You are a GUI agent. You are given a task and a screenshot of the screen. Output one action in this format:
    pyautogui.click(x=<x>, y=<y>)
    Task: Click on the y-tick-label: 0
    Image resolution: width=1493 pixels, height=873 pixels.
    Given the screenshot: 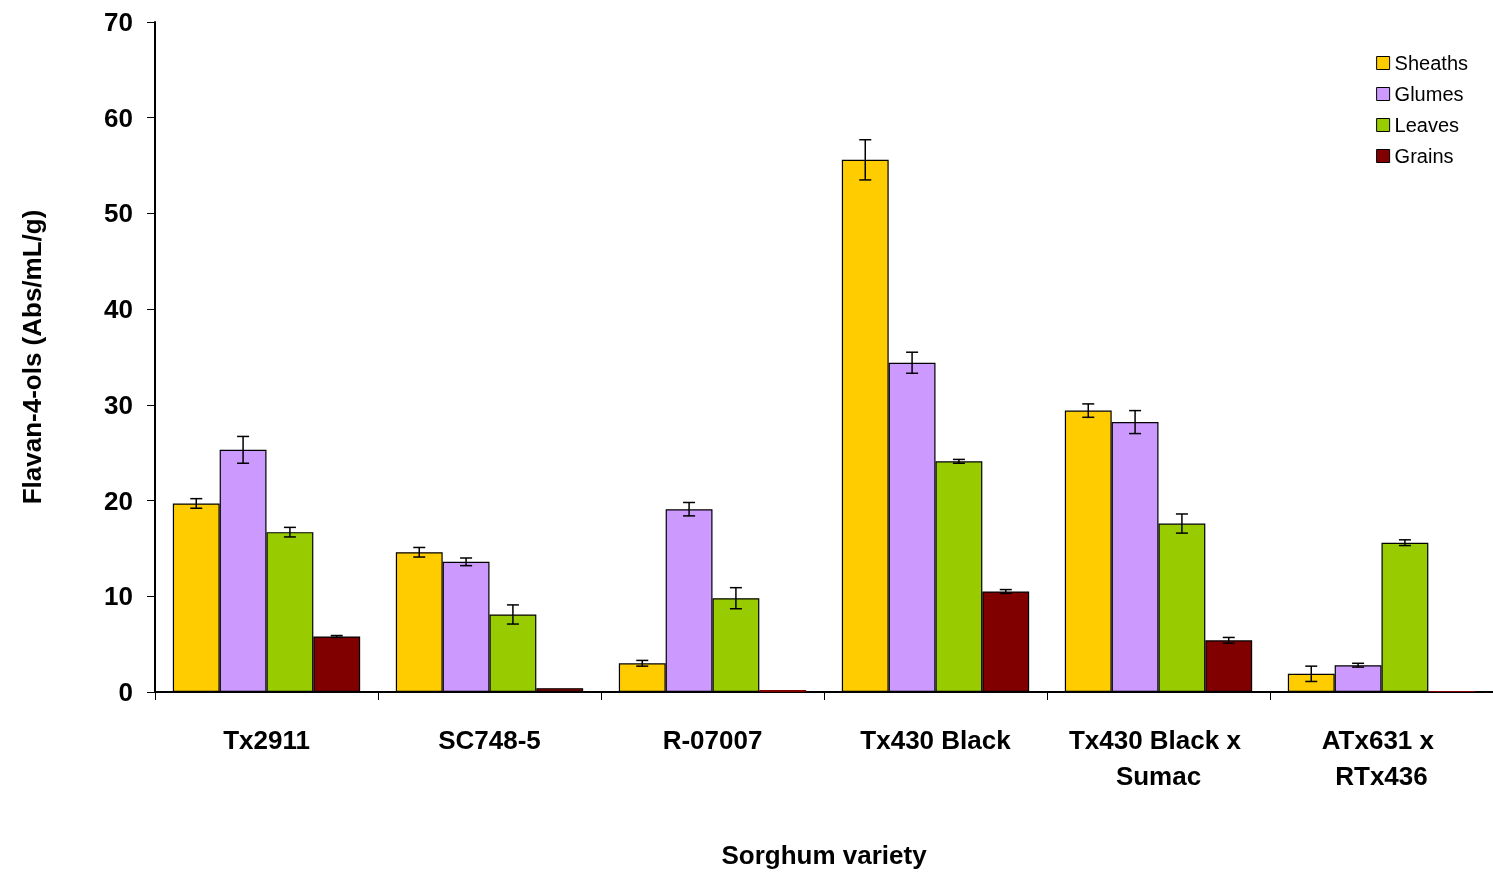 What is the action you would take?
    pyautogui.click(x=125, y=692)
    